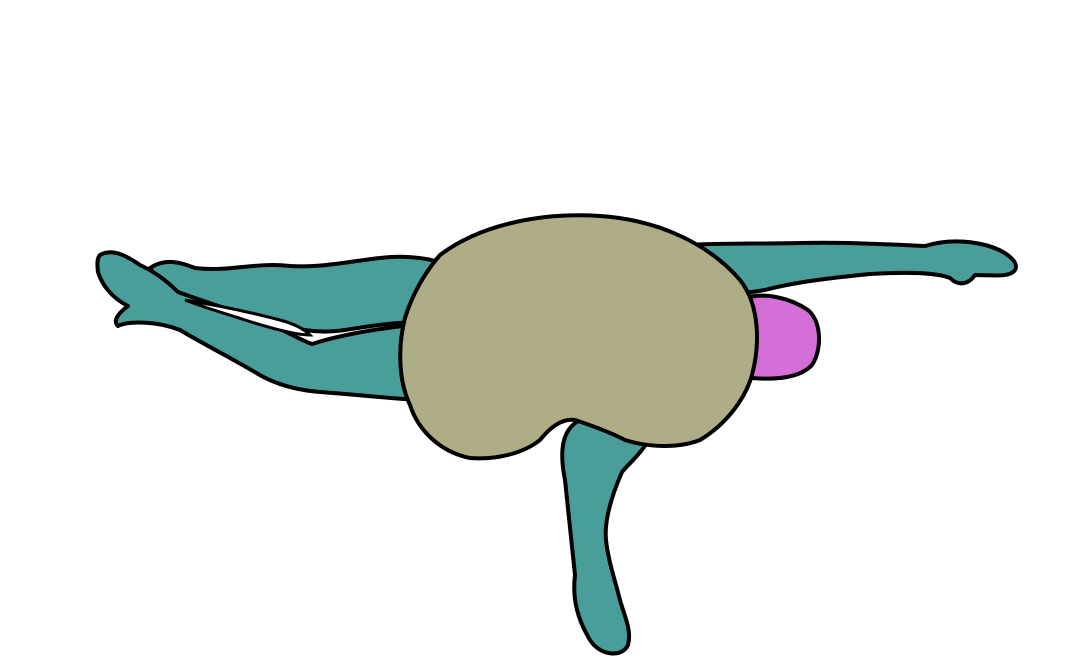 The height and width of the screenshot is (669, 1077). What do you see at coordinates (853, 270) in the screenshot?
I see `extended-arm` at bounding box center [853, 270].